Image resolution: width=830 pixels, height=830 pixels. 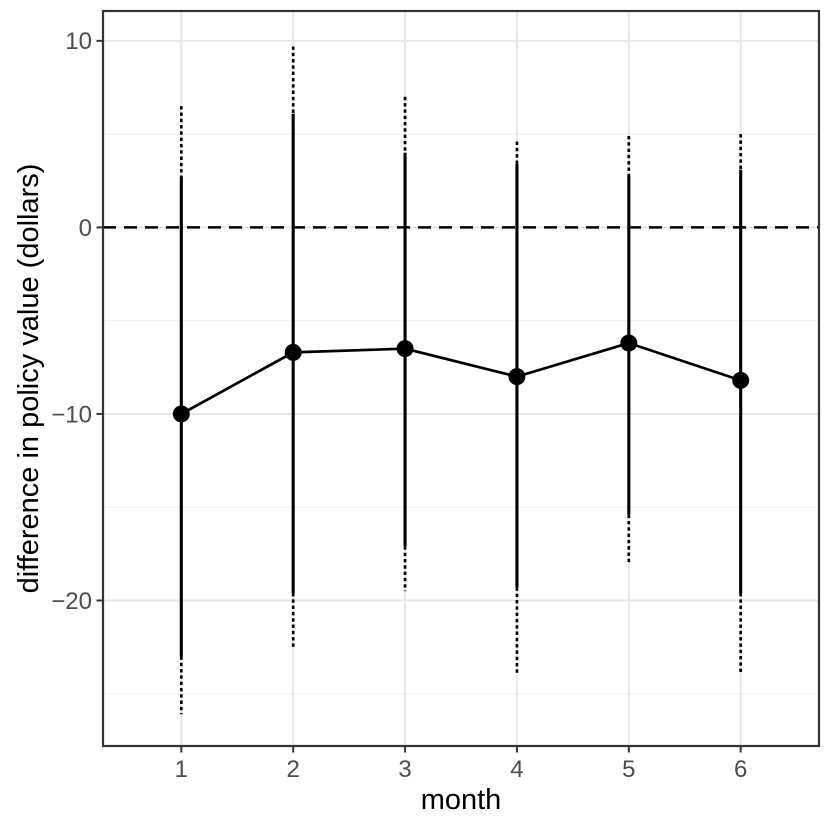 I want to click on y-axis-tick-label: −10, so click(x=71, y=414).